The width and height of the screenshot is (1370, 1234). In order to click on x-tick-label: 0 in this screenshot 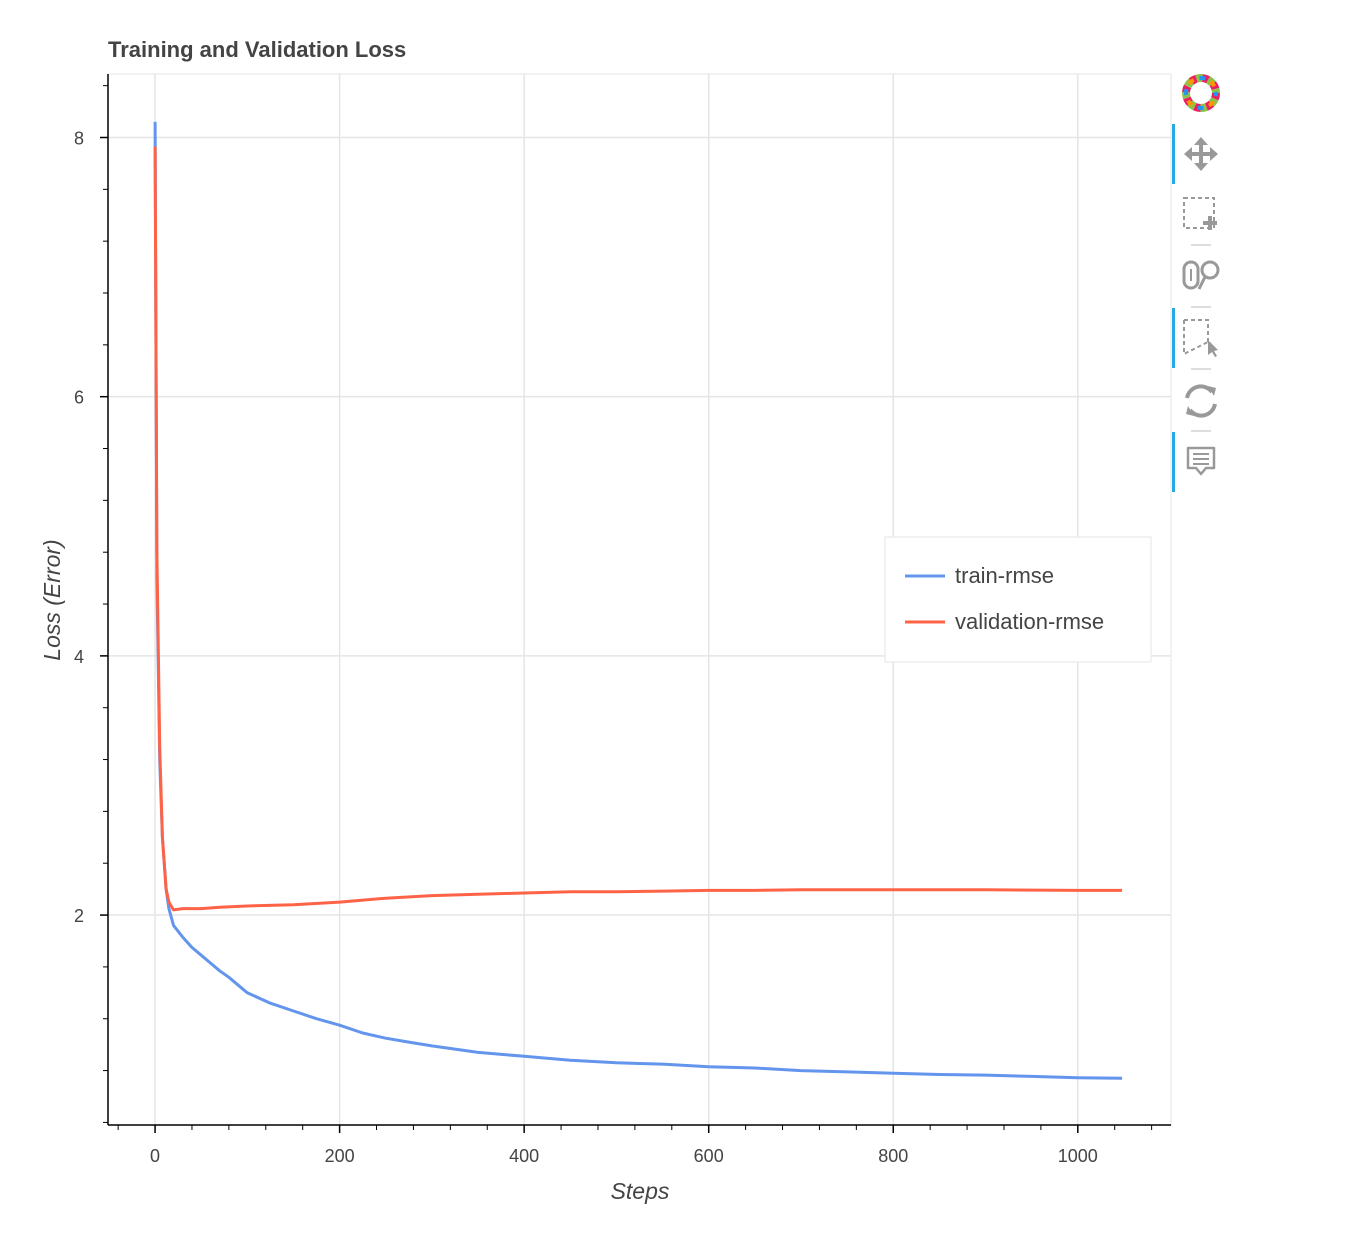, I will do `click(155, 1156)`.